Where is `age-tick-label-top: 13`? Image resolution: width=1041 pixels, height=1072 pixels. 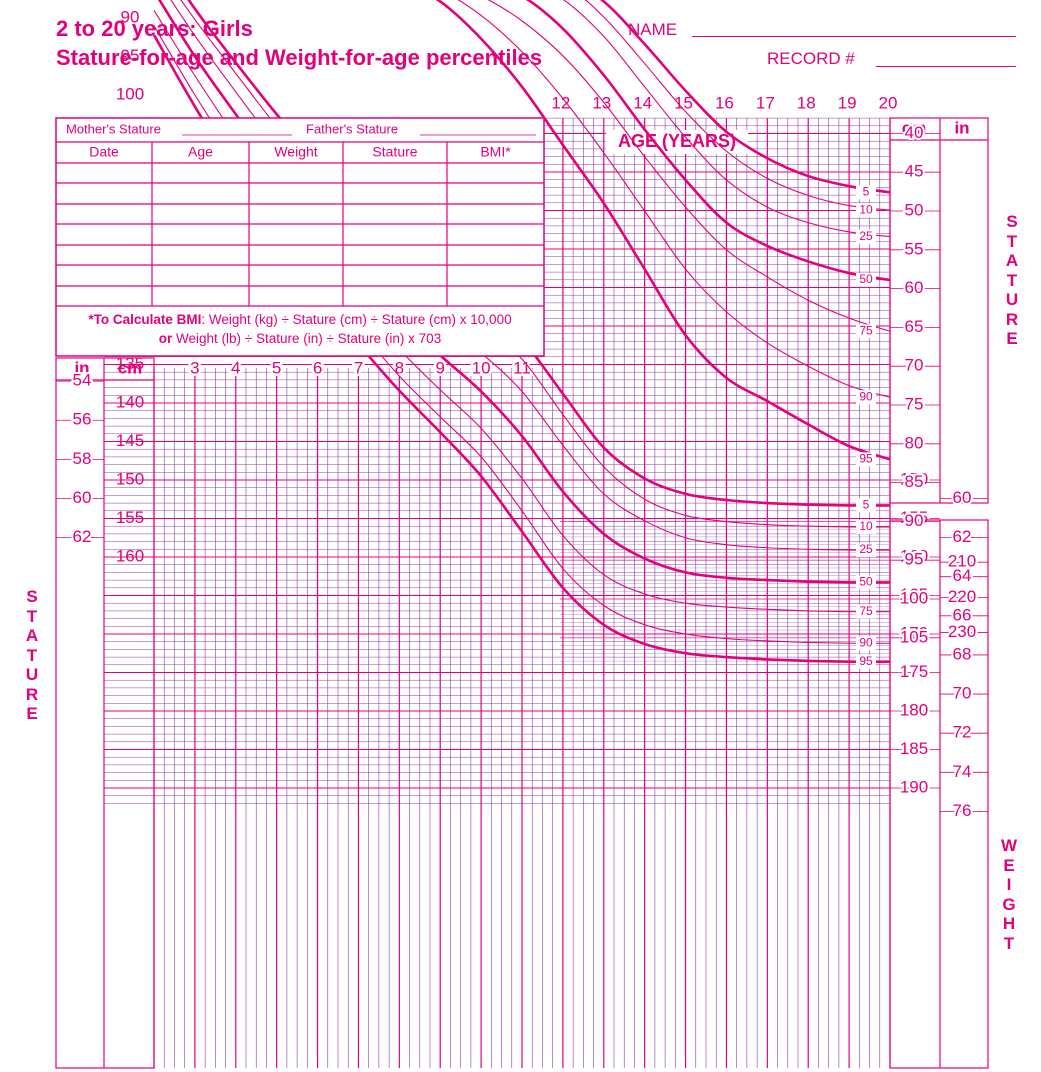 age-tick-label-top: 13 is located at coordinates (601, 102).